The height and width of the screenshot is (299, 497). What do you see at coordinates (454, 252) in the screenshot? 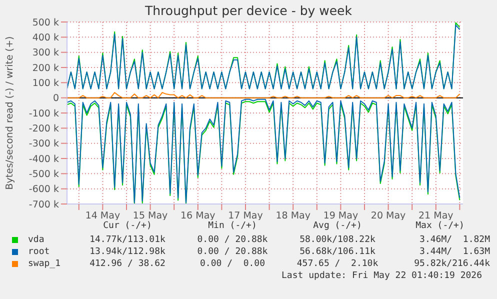
I see `text: 3.44M/ 1.63M` at bounding box center [454, 252].